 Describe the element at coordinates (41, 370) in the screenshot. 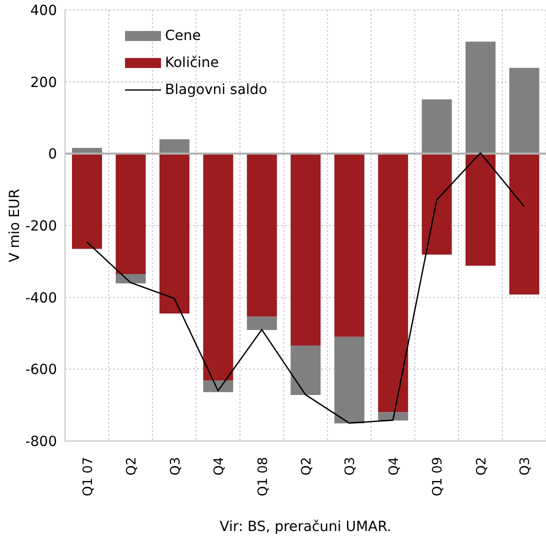

I see `y-tick-label: -600` at that location.